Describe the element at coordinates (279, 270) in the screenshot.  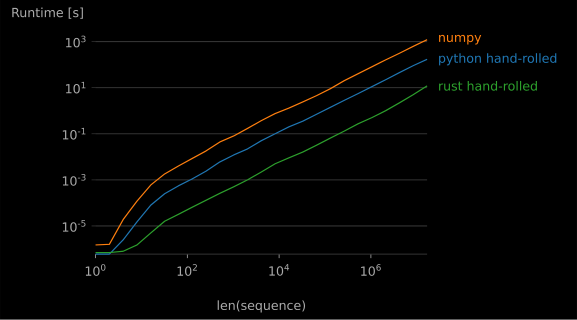
I see `x-tick-label: 10$^{4}$` at that location.